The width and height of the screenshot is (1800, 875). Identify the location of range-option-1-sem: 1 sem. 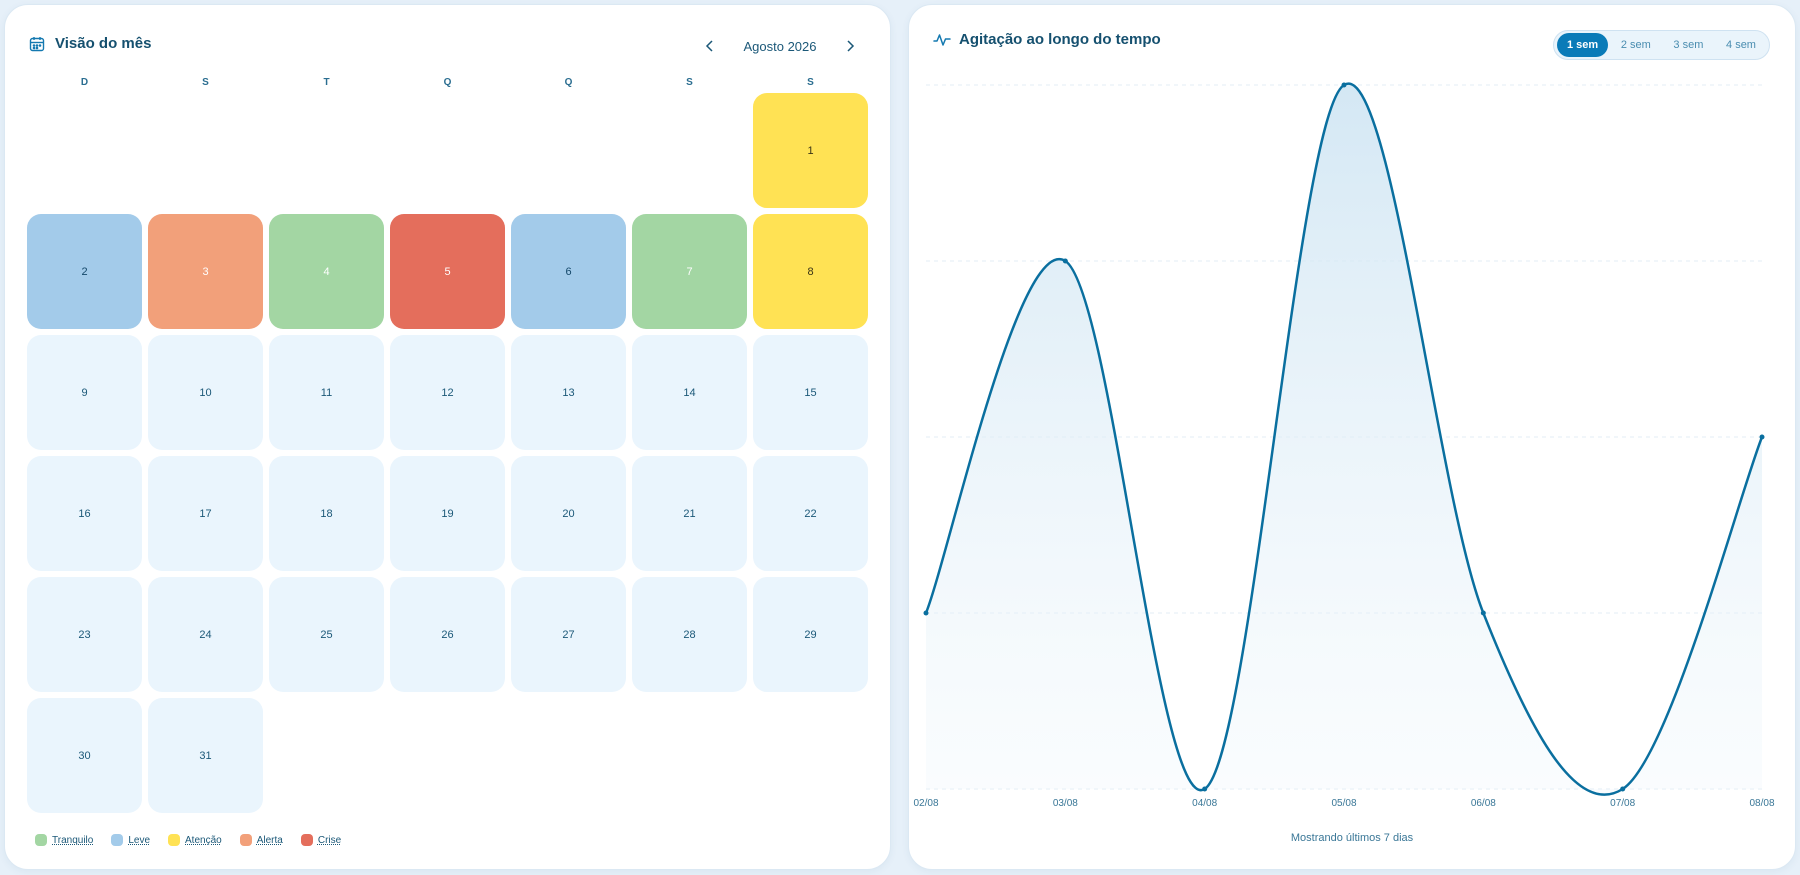
(1583, 45).